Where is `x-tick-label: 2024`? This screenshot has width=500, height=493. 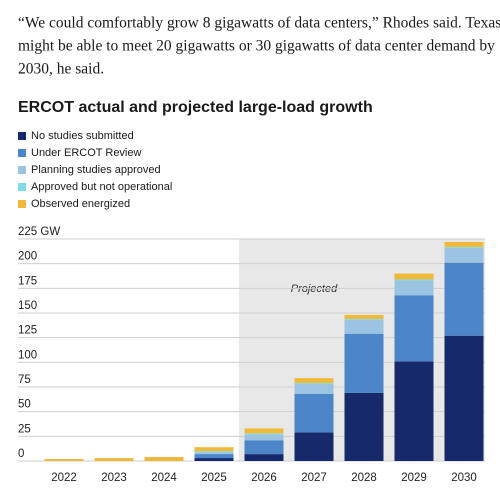
x-tick-label: 2024 is located at coordinates (164, 478).